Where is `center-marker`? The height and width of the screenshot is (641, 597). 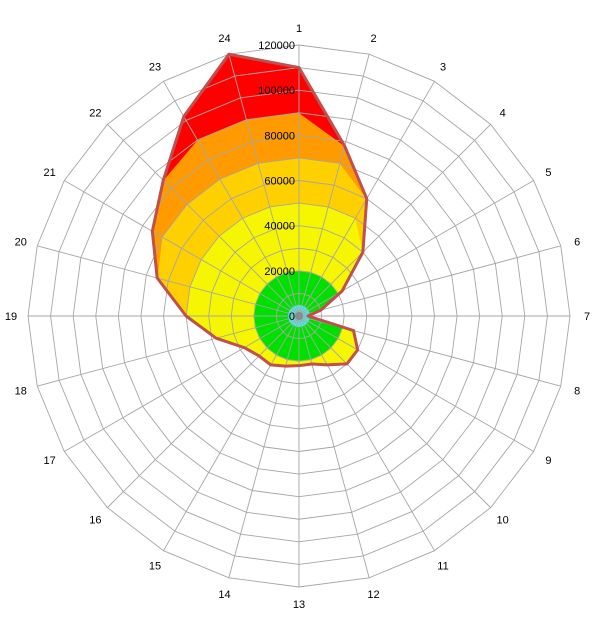
center-marker is located at coordinates (299, 316).